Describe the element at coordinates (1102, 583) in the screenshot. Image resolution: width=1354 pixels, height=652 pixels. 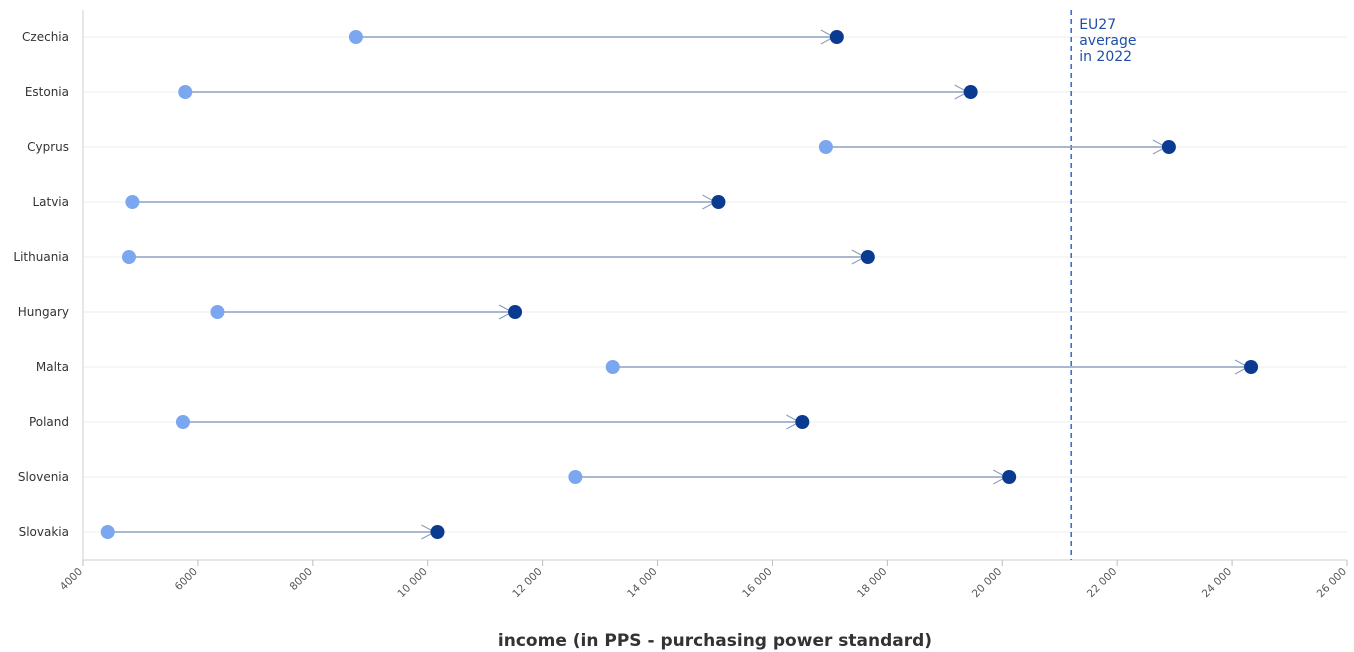
I see `x-tick-label: 22 000` at that location.